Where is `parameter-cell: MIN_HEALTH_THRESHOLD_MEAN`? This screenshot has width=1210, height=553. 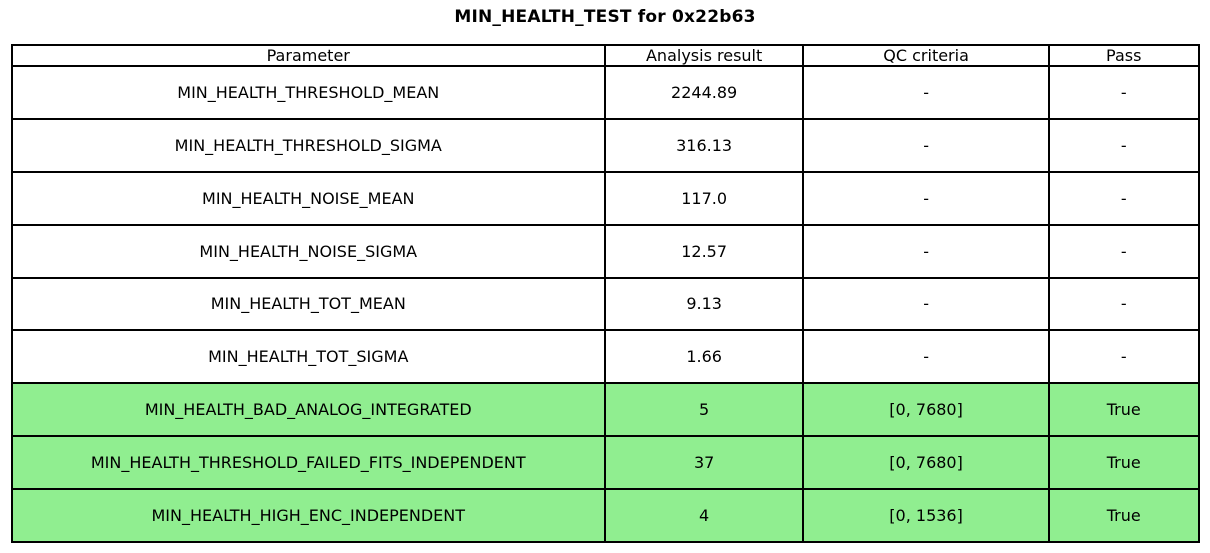 parameter-cell: MIN_HEALTH_THRESHOLD_MEAN is located at coordinates (308, 92).